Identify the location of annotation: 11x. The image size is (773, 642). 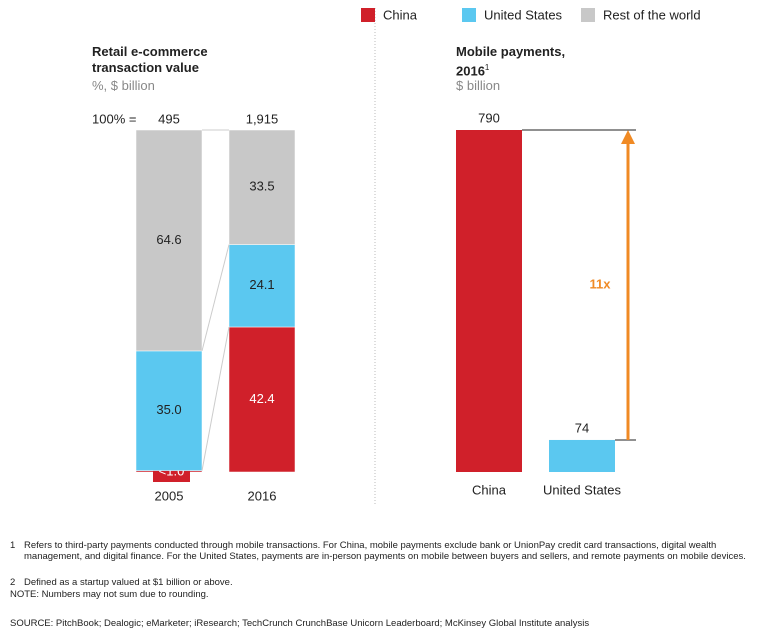
(601, 283).